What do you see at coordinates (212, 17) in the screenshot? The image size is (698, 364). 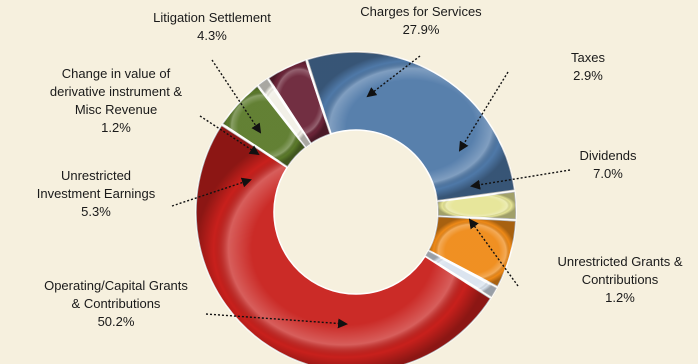 I see `category-label: Litigation Settlement` at bounding box center [212, 17].